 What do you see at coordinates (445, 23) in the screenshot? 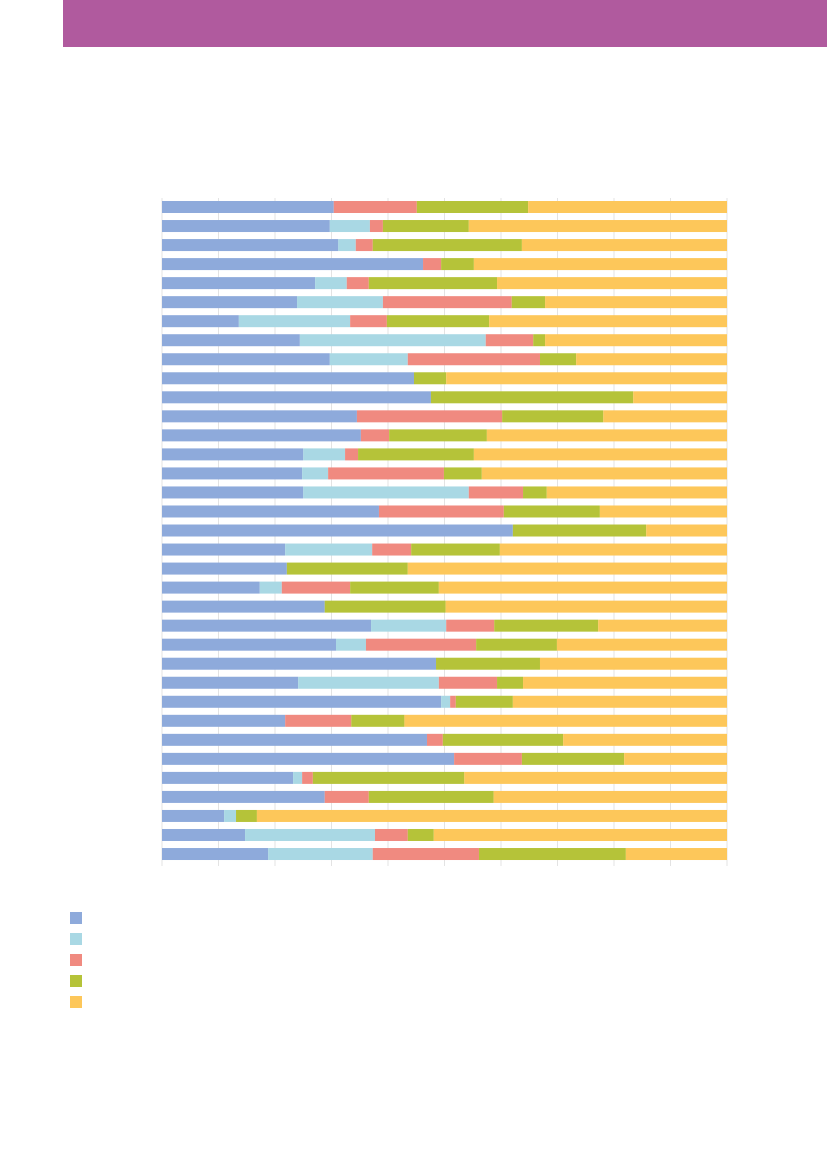
I see `header-band` at bounding box center [445, 23].